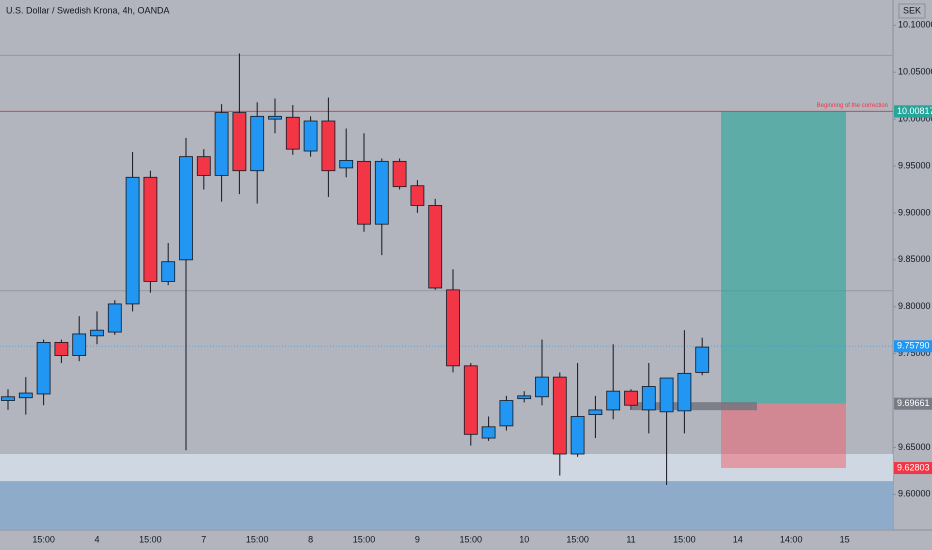 This screenshot has height=550, width=932. Describe the element at coordinates (914, 259) in the screenshot. I see `y-tick-label: 9.85000` at that location.